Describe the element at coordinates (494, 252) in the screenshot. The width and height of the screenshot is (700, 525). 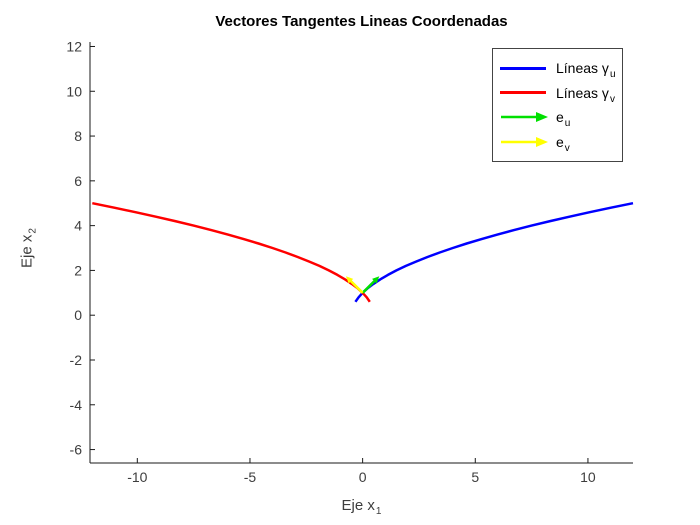
I see `curve-lineas-gamma-u` at that location.